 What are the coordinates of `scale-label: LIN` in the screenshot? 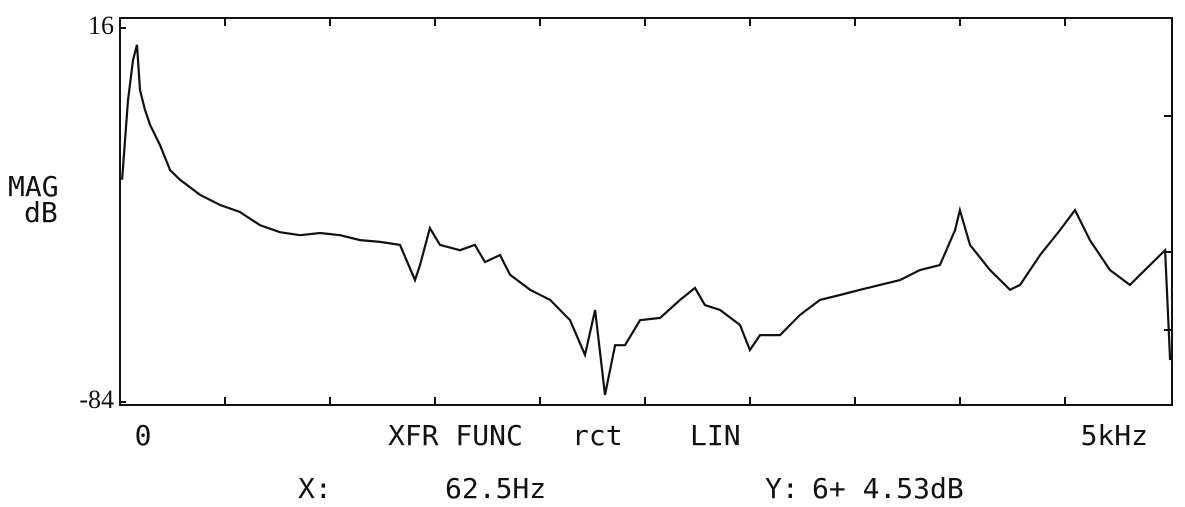 It's located at (715, 435).